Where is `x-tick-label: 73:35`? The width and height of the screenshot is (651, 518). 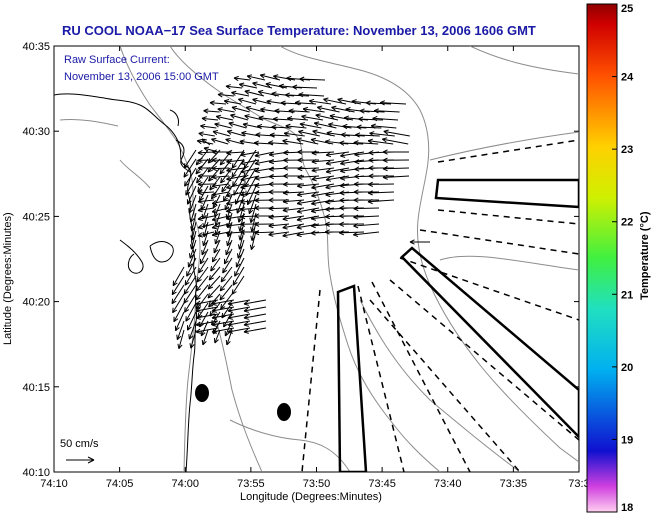 x-tick-label: 73:35 is located at coordinates (514, 484).